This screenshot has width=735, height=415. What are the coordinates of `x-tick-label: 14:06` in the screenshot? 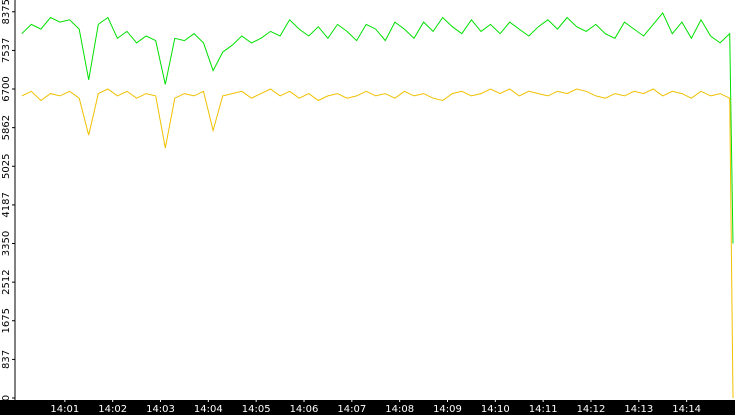 It's located at (304, 409).